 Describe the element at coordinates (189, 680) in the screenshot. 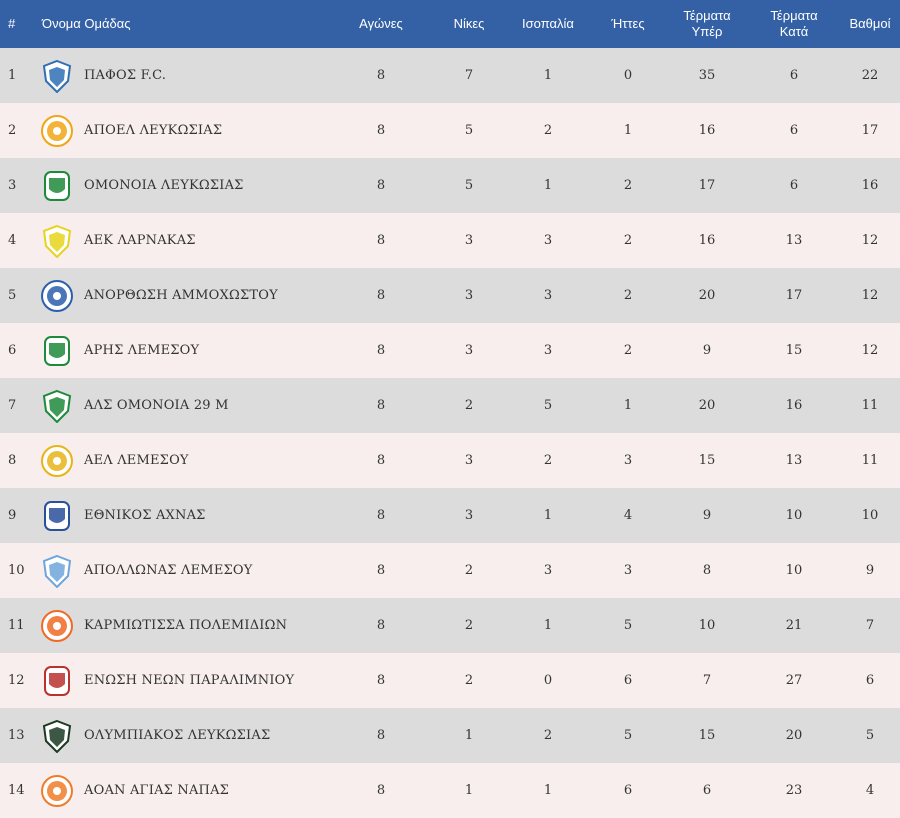

I see `team-name: ΕΝΩΣΗ ΝΕΩΝ ΠΑΡΑΛΙΜΝΙΟΥ` at that location.